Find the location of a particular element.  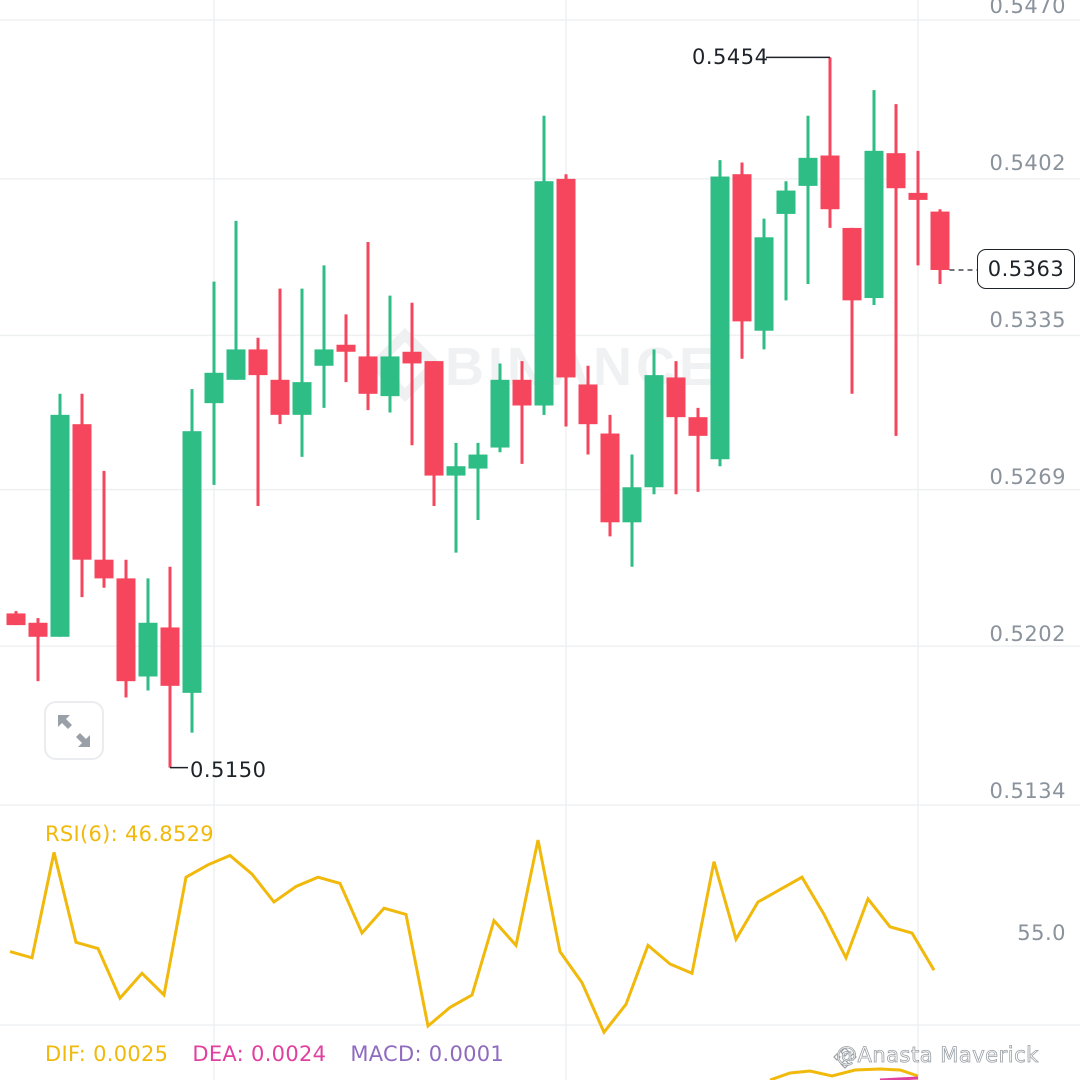

price-tick: 0.5134 is located at coordinates (1027, 791).